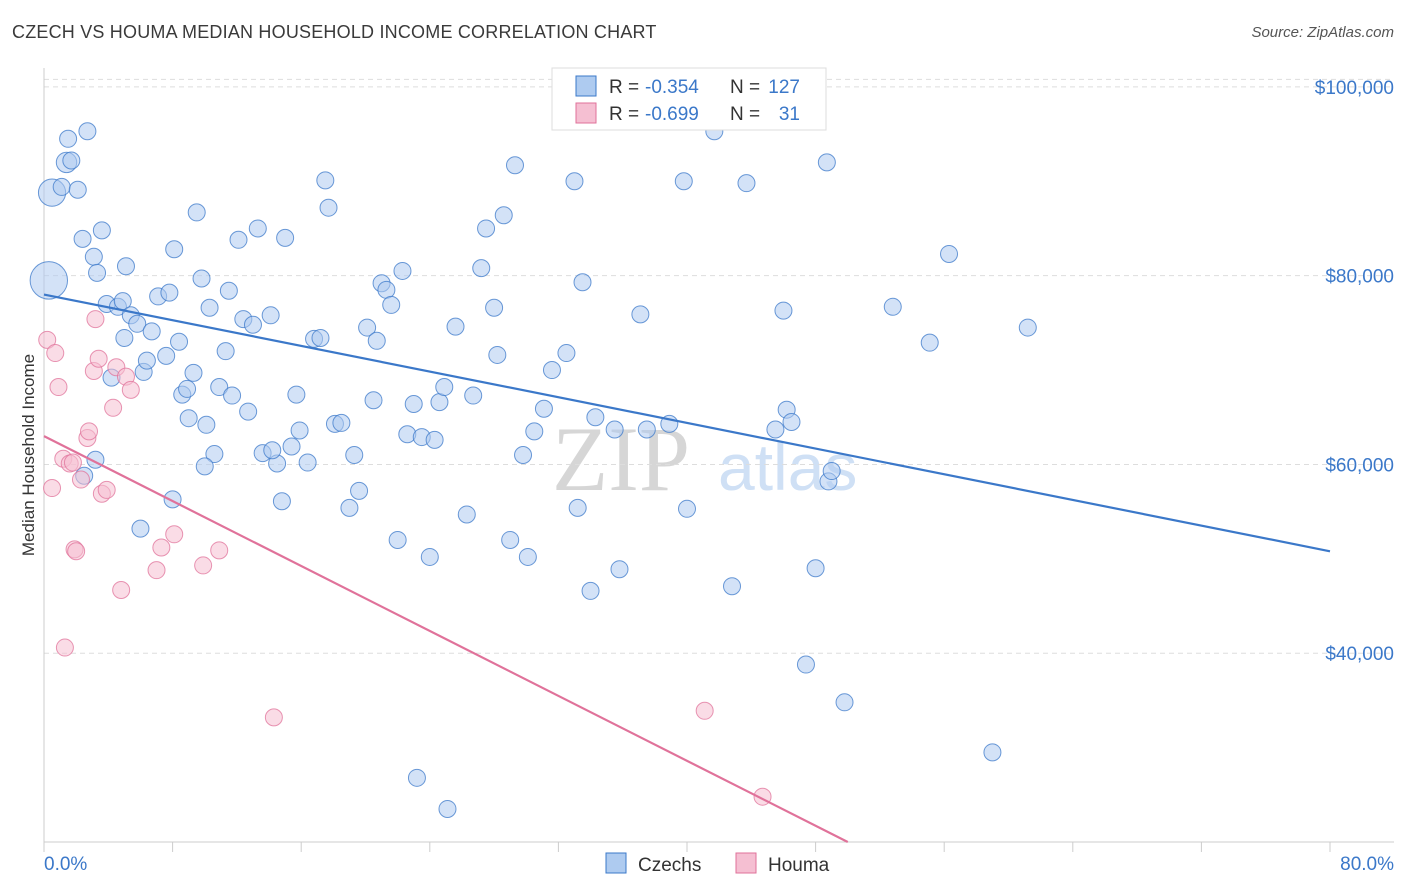 This screenshot has width=1406, height=892. I want to click on y-axis-title: Median Household Income, so click(28, 455).